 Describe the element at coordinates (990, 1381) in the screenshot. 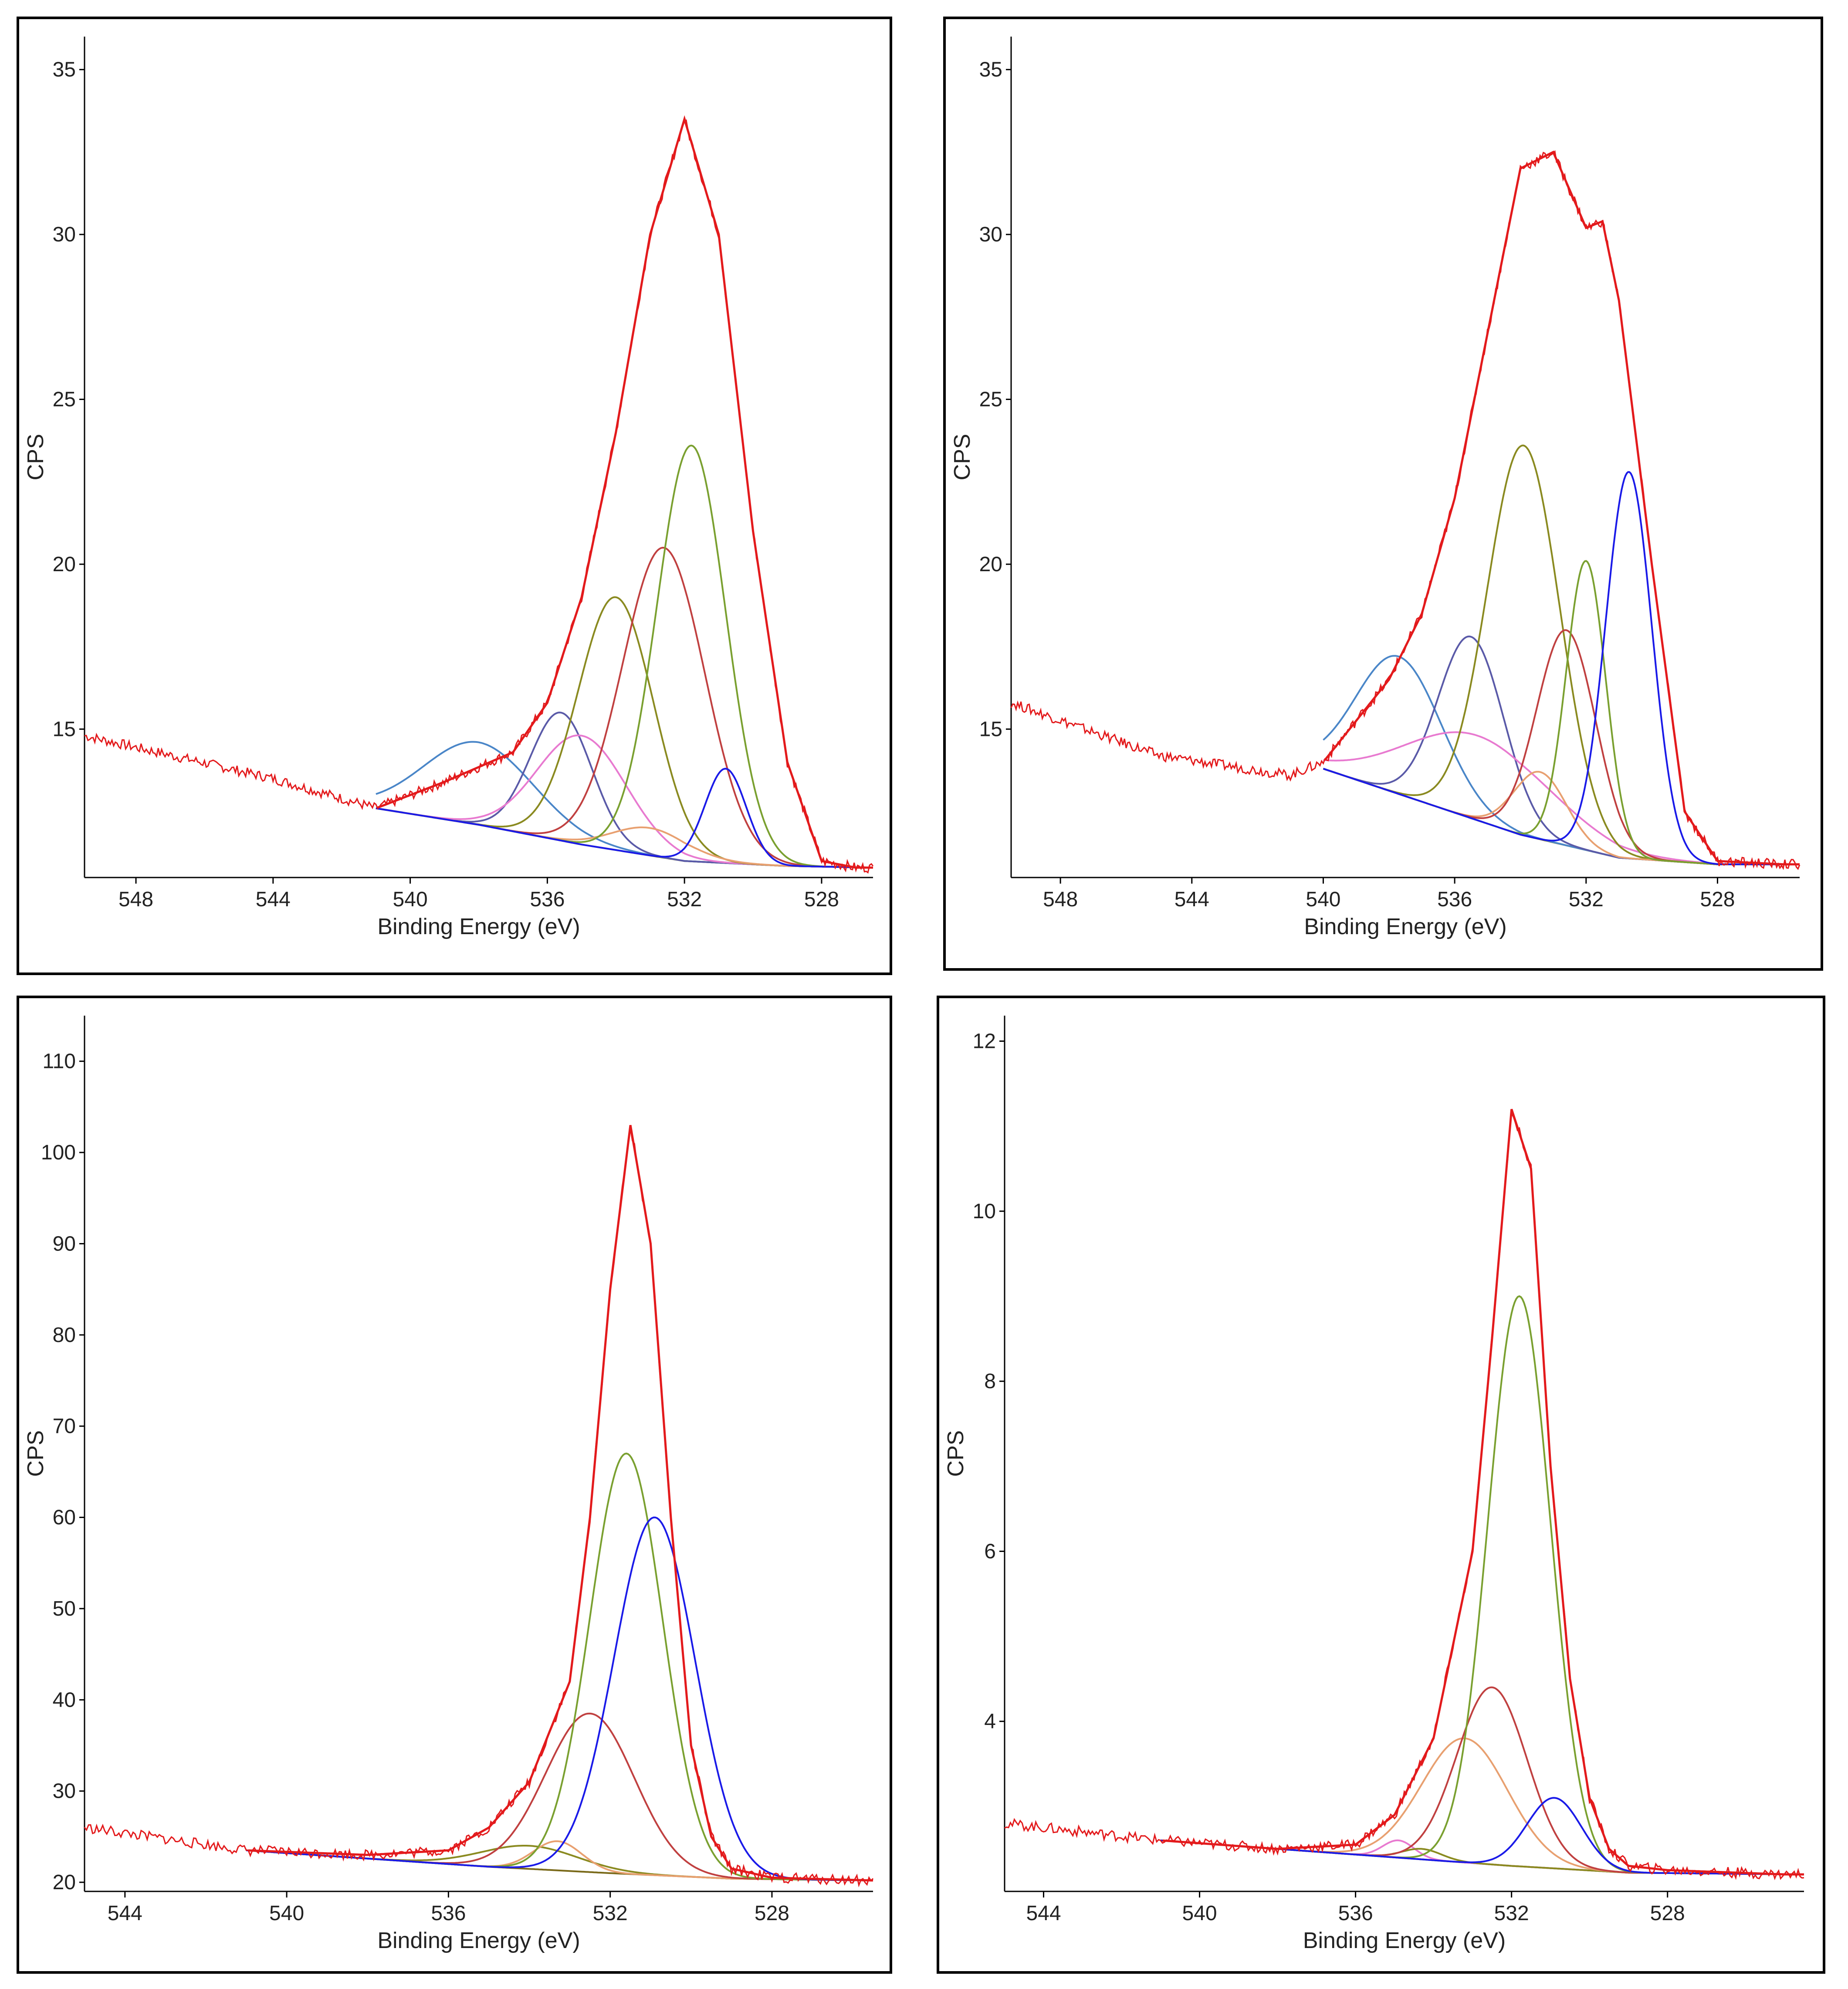

I see `y-tick-label: 8` at that location.